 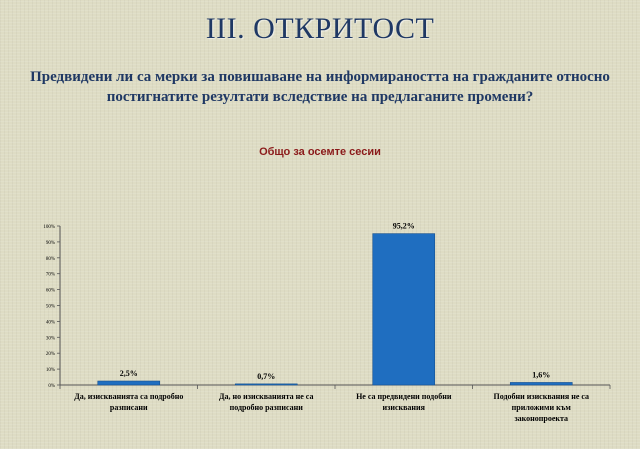 What do you see at coordinates (266, 396) in the screenshot?
I see `category-label-line: Да, но изискванията не са` at bounding box center [266, 396].